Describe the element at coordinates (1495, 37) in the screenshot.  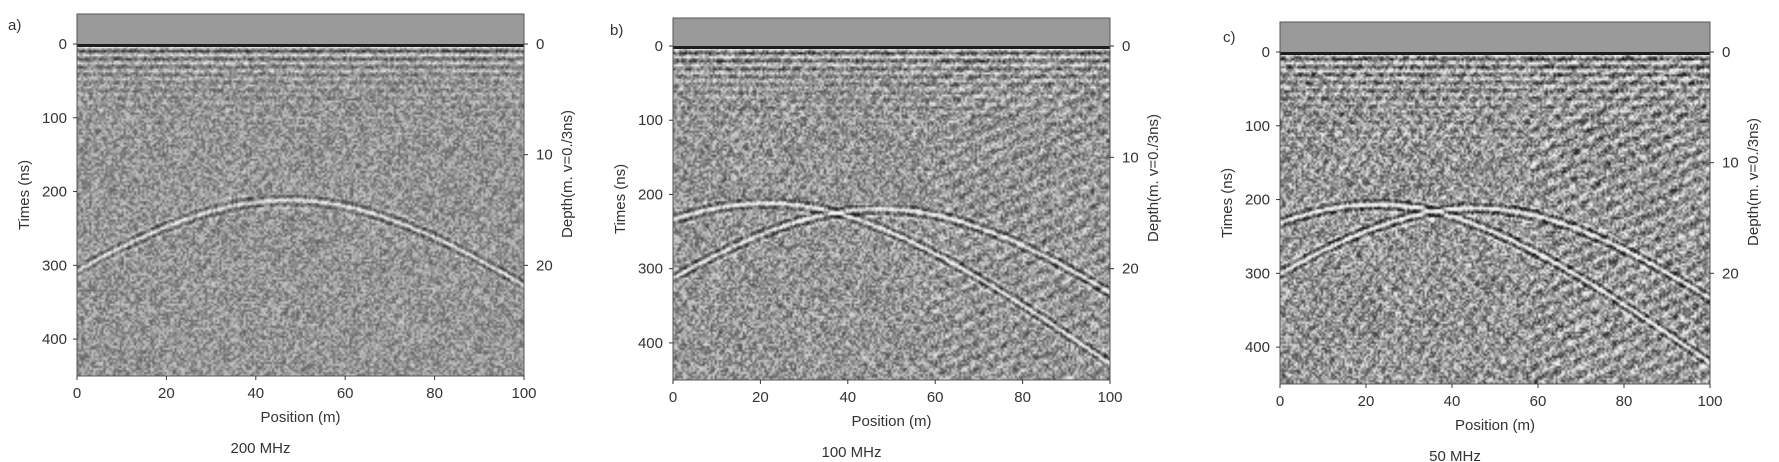
I see `radargram-c-top-bar` at that location.